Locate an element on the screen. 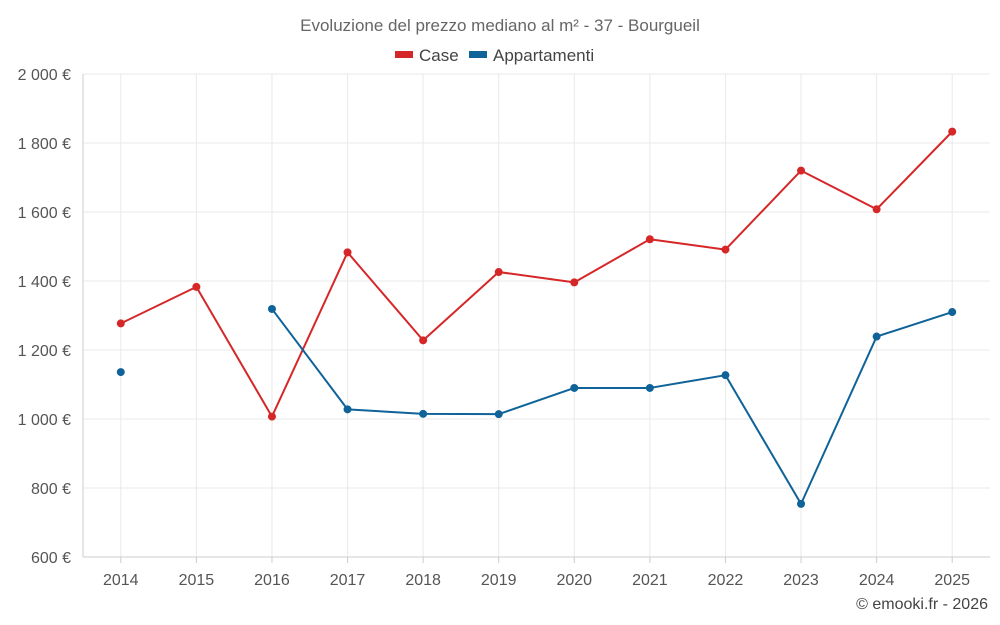 The height and width of the screenshot is (625, 1000). y-tick-label: 600 € is located at coordinates (51, 558).